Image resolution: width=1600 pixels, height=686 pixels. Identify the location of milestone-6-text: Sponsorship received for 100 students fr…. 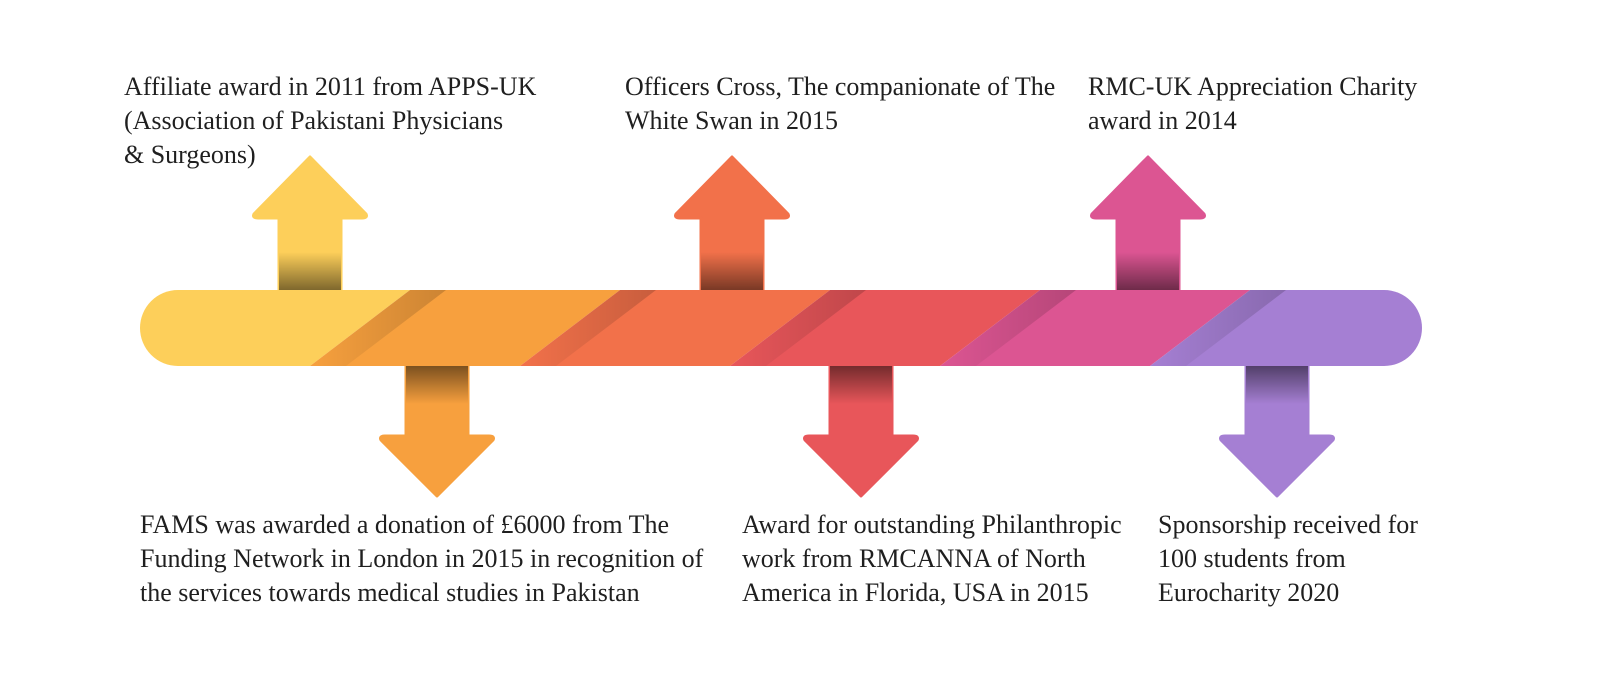
(1288, 558).